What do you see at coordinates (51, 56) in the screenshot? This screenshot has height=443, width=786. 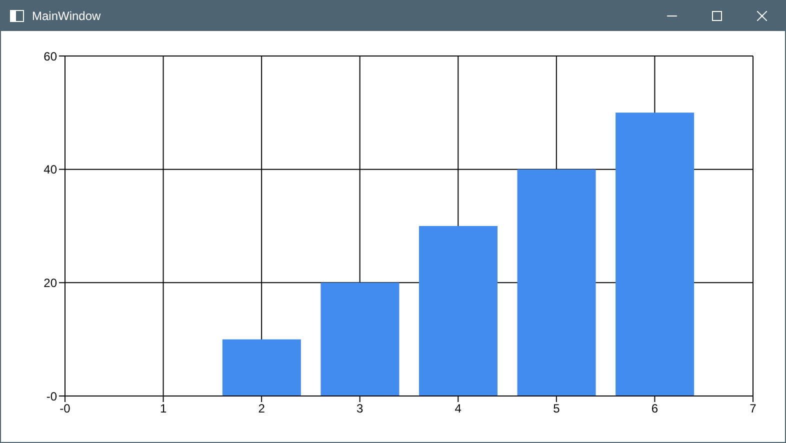 I see `y-tick-label: 60` at bounding box center [51, 56].